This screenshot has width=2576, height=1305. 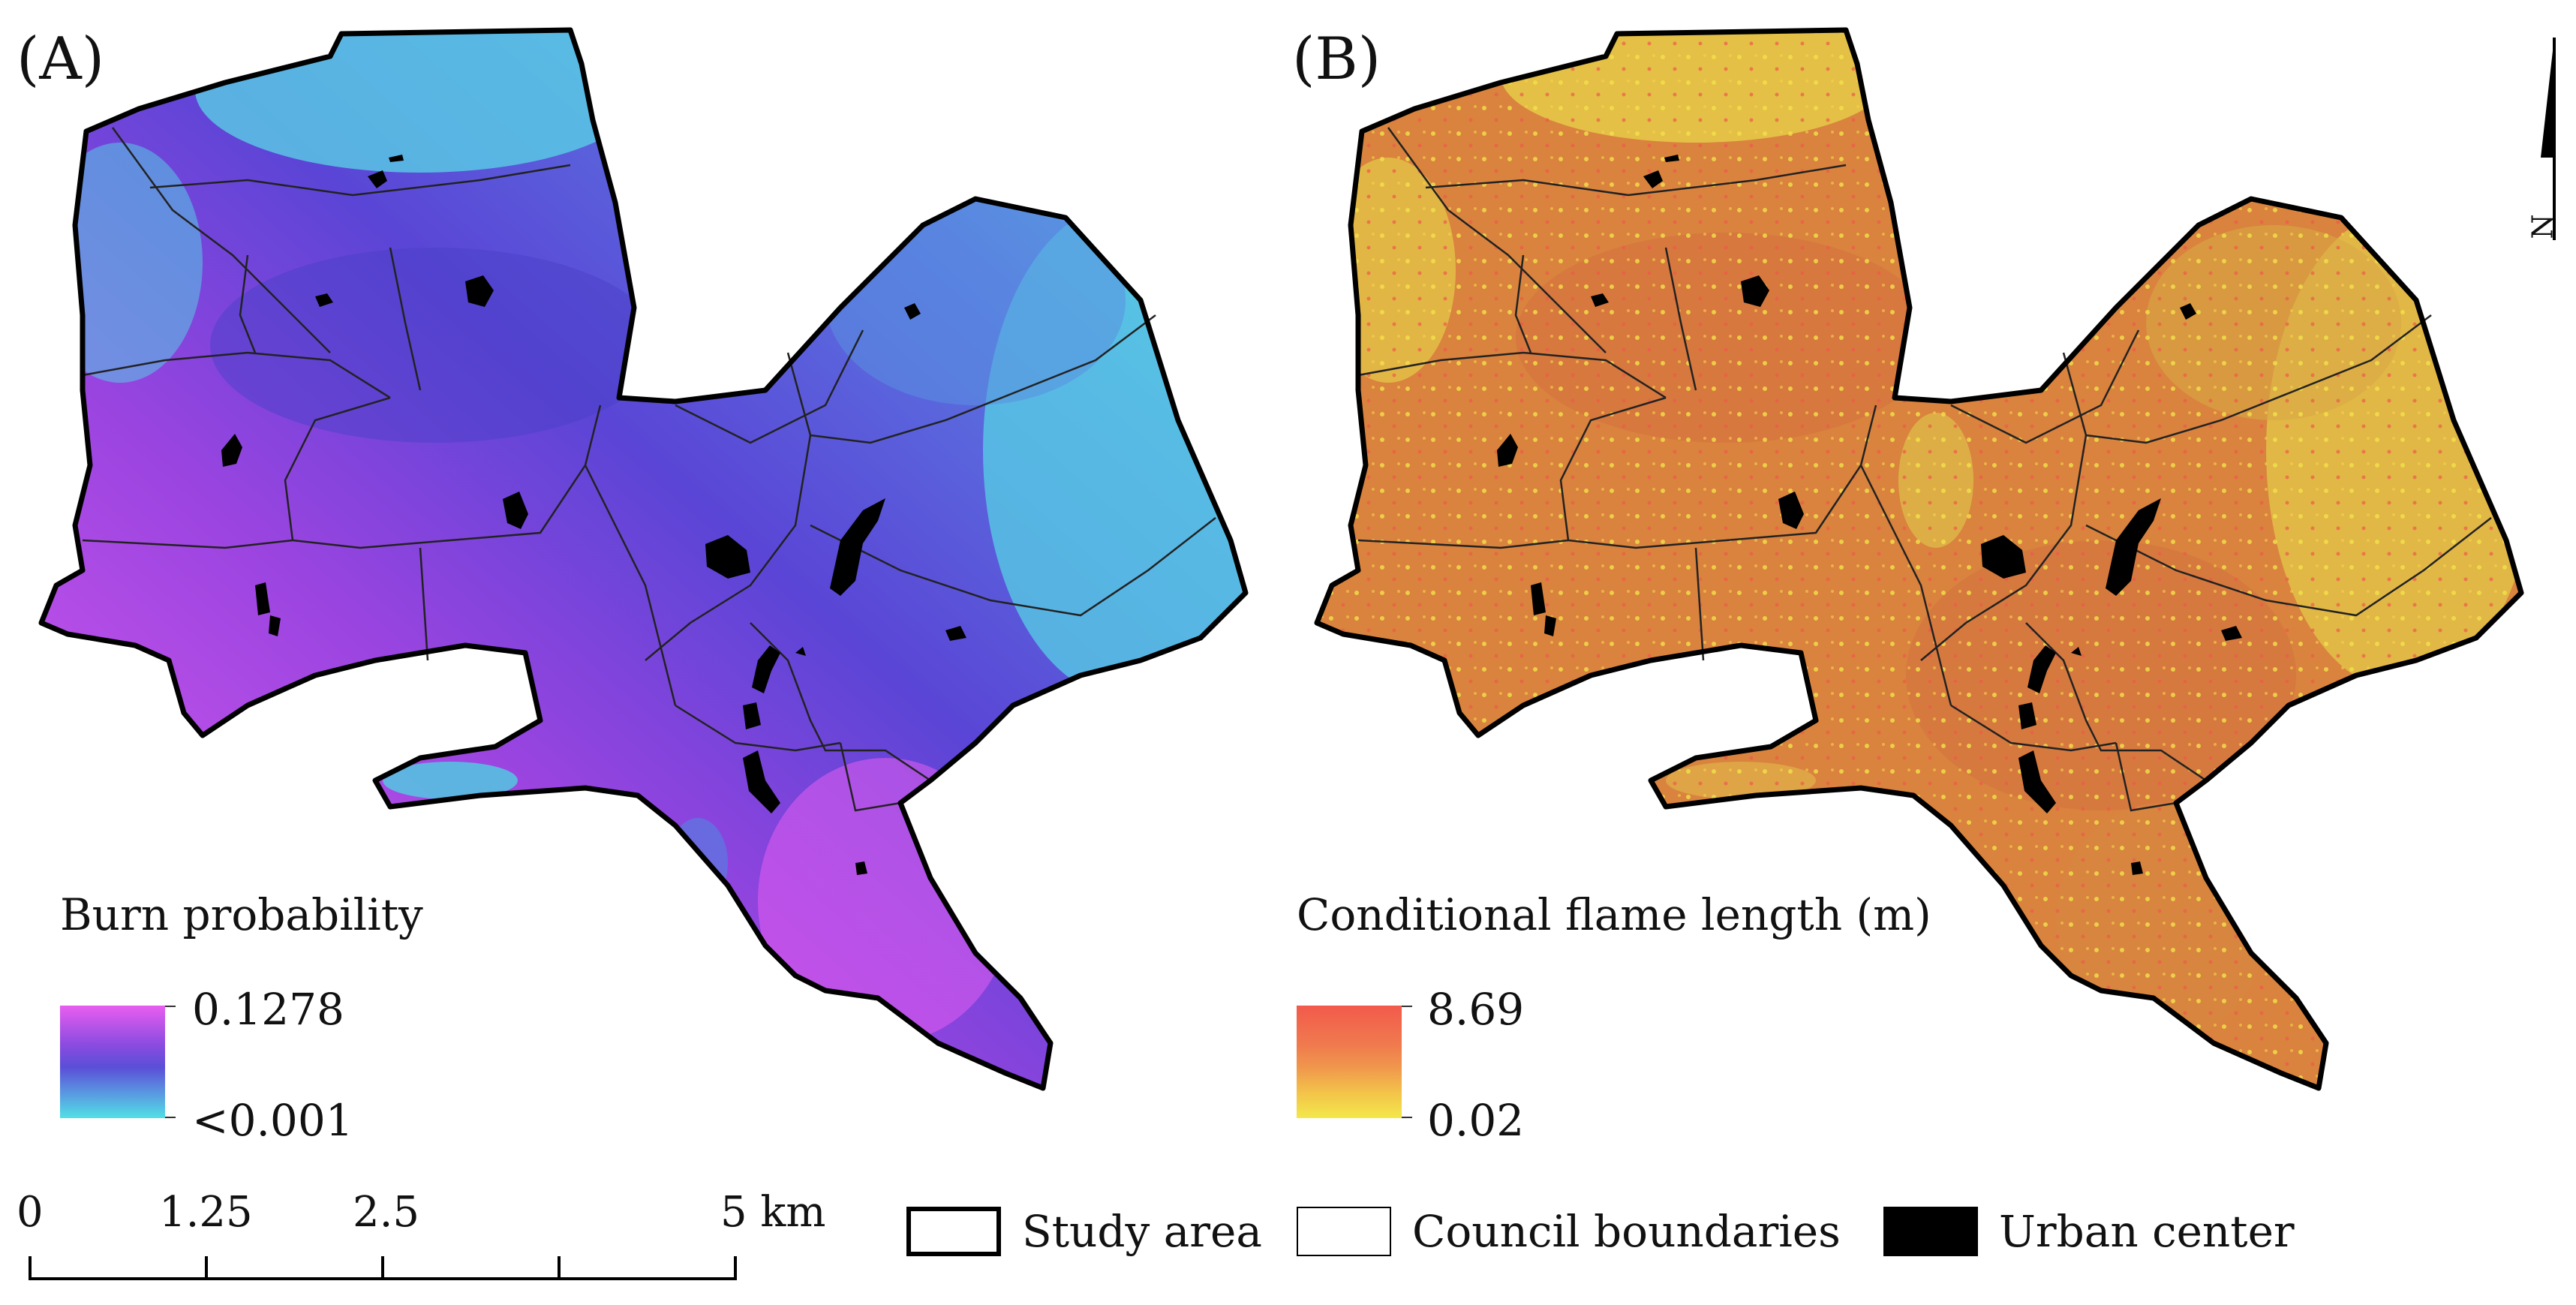 I want to click on scale-tick-label-1: 1.25, so click(x=206, y=1212).